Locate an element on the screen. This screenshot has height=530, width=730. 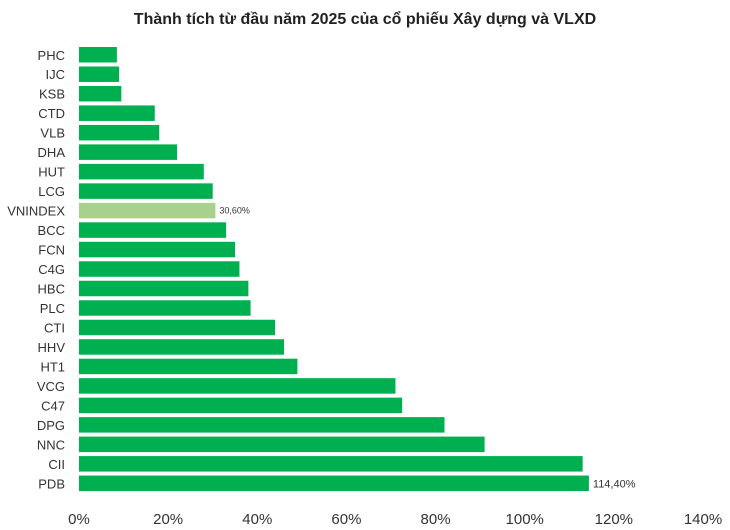
category-label-nnc: NNC is located at coordinates (51, 444).